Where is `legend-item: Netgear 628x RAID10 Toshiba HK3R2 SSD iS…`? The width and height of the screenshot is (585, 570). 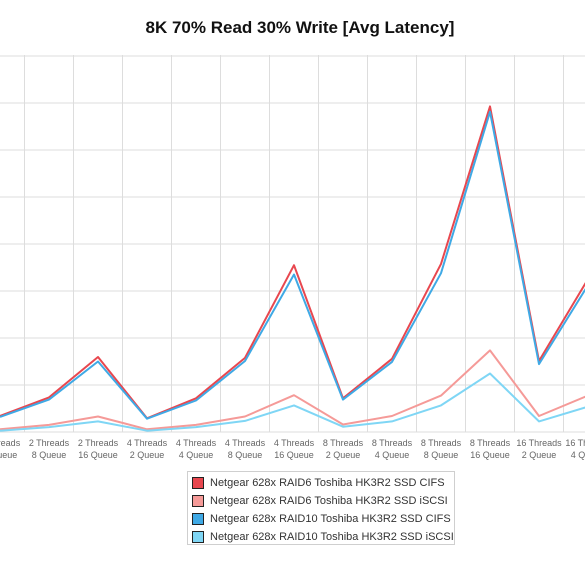
legend-item: Netgear 628x RAID10 Toshiba HK3R2 SSD iS… is located at coordinates (323, 537).